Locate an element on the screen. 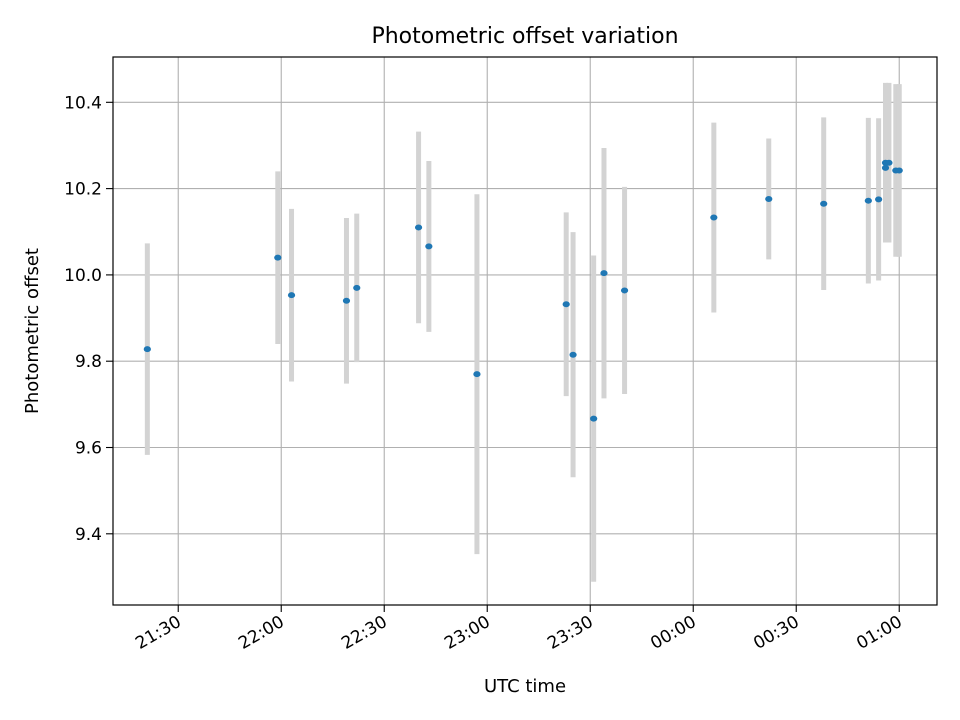  y-tick-label: 10.4 is located at coordinates (83, 103).